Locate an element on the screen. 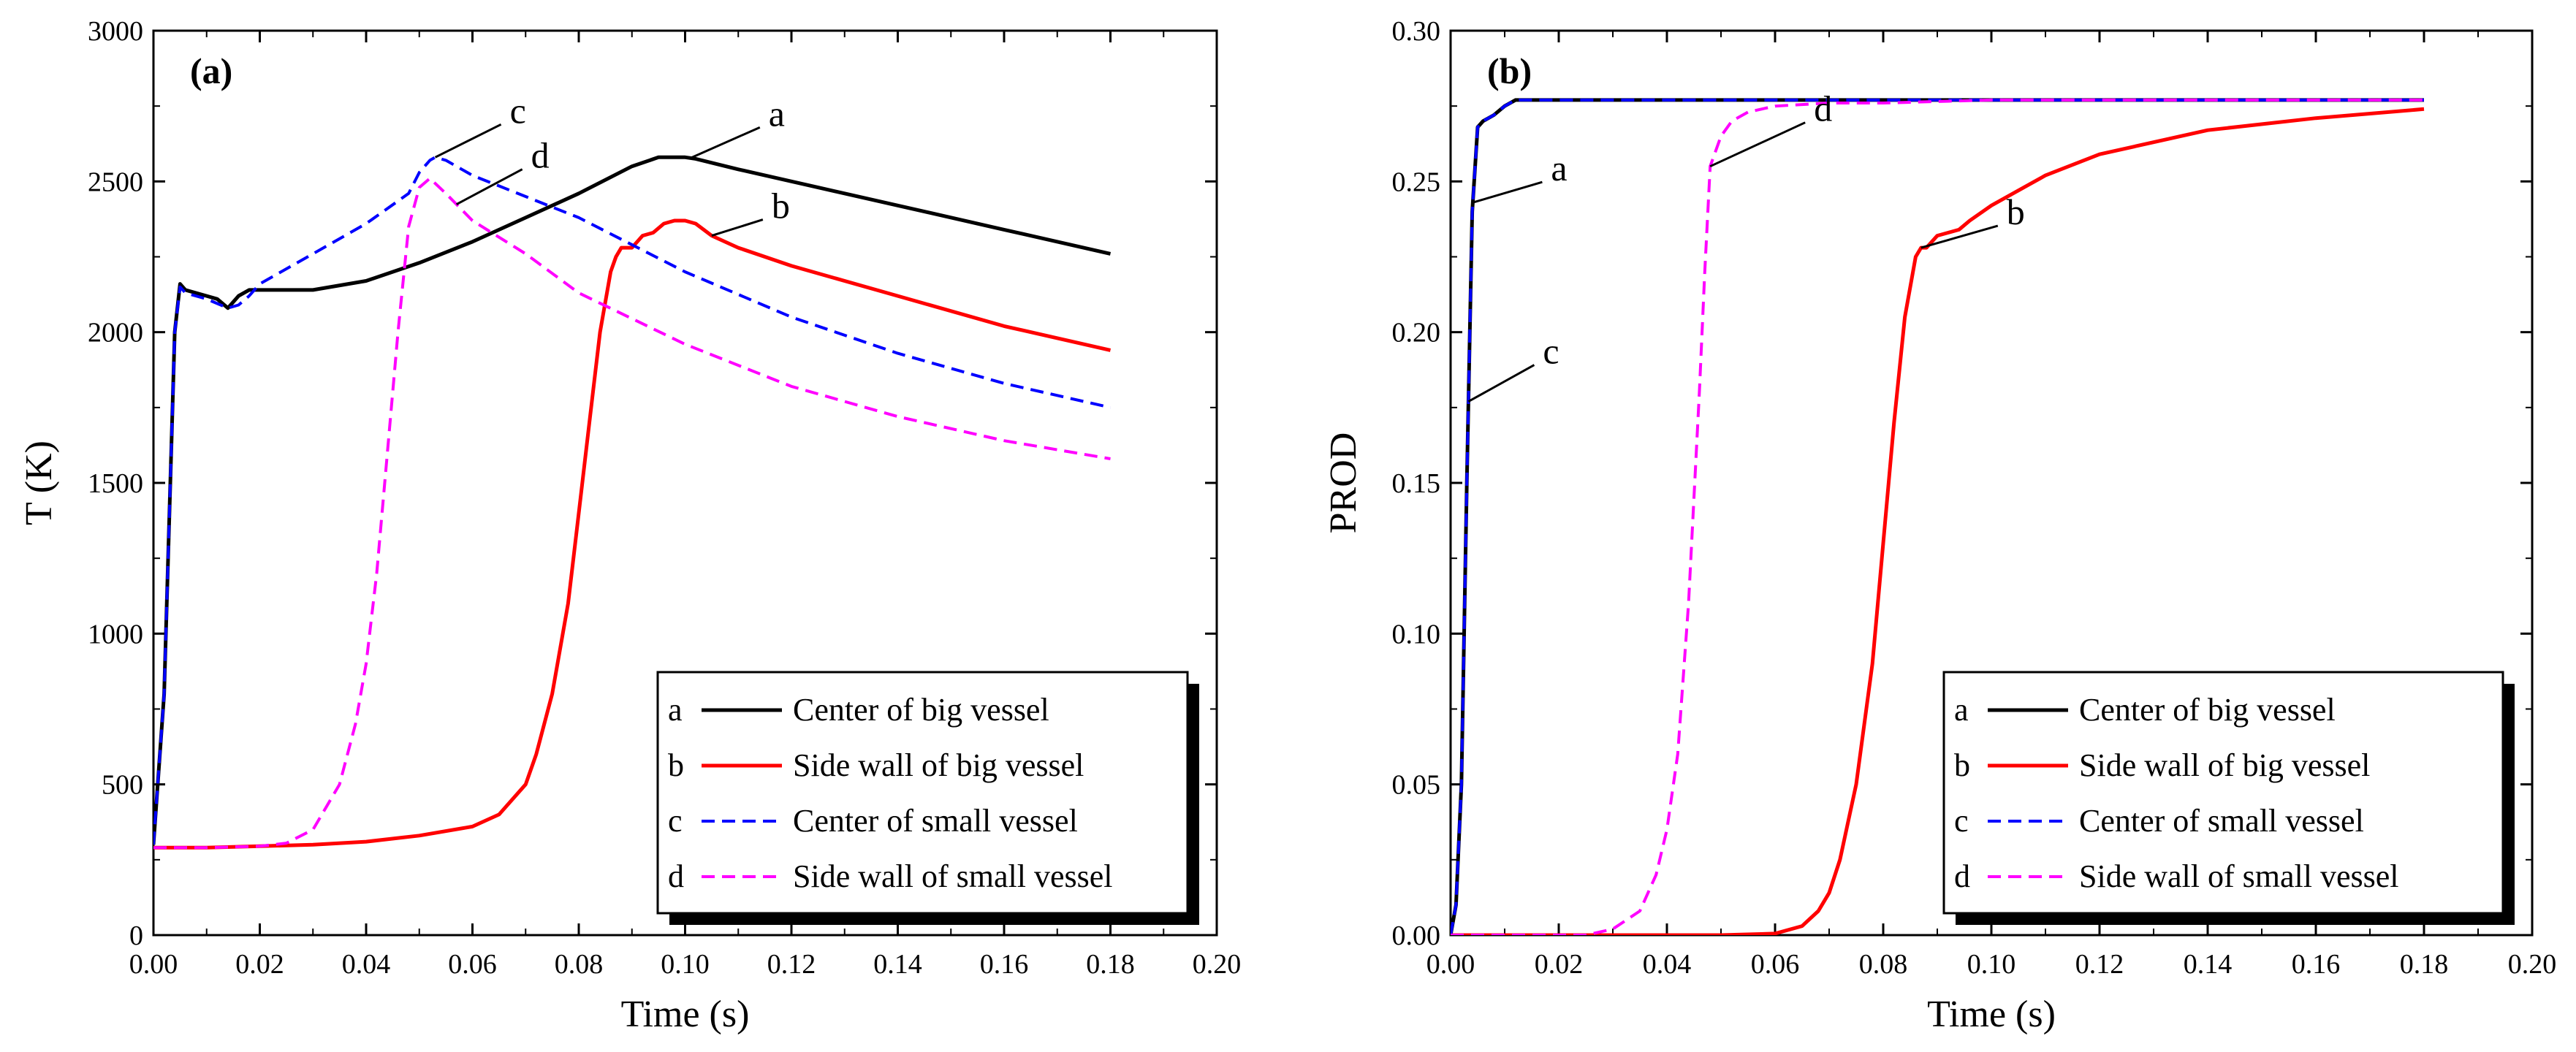  y-tick-label: 2000 is located at coordinates (115, 333).